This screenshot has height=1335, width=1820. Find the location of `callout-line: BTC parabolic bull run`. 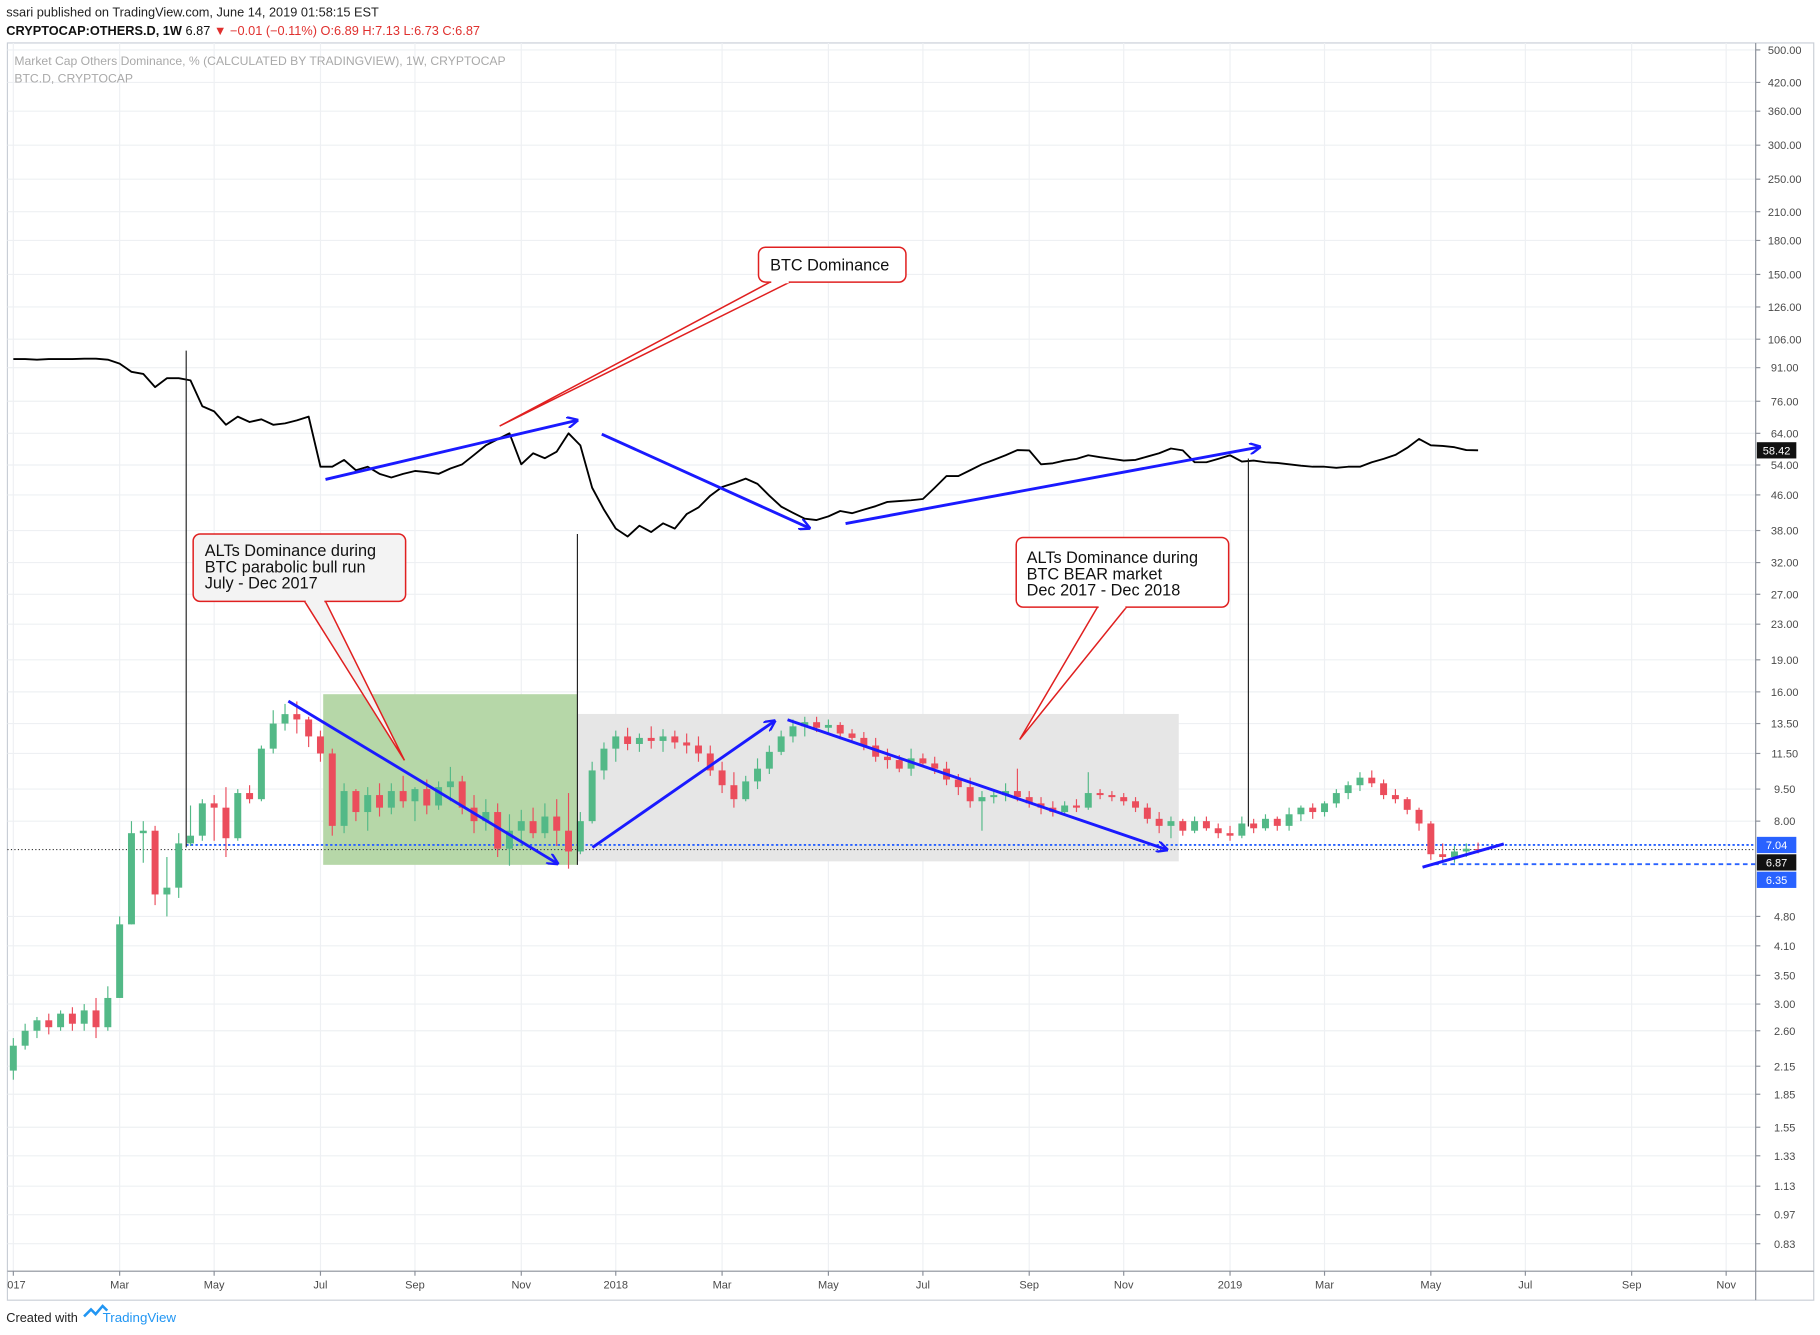

callout-line: BTC parabolic bull run is located at coordinates (285, 567).